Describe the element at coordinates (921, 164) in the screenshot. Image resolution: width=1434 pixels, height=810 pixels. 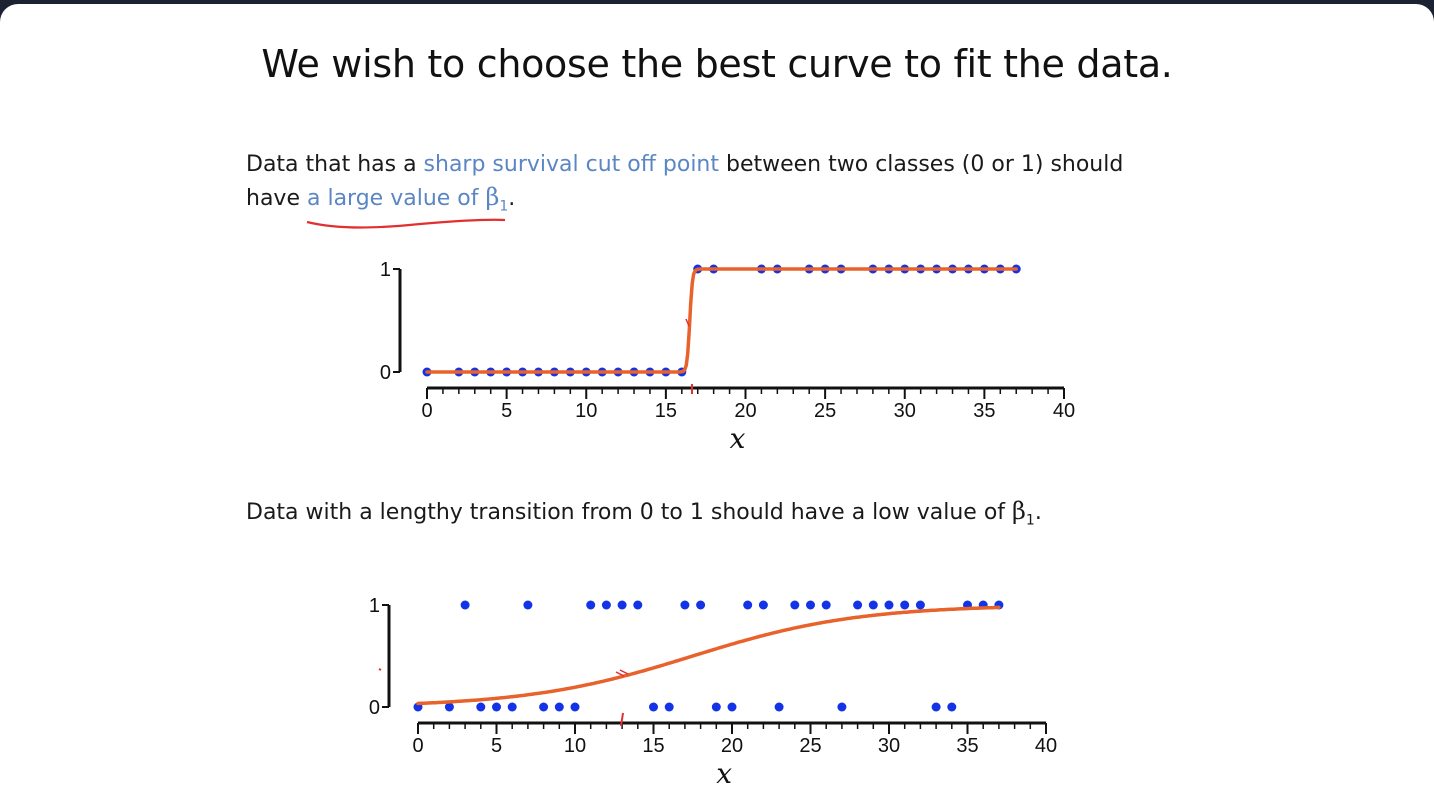
I see `text: between two classes (0 or 1) should` at that location.